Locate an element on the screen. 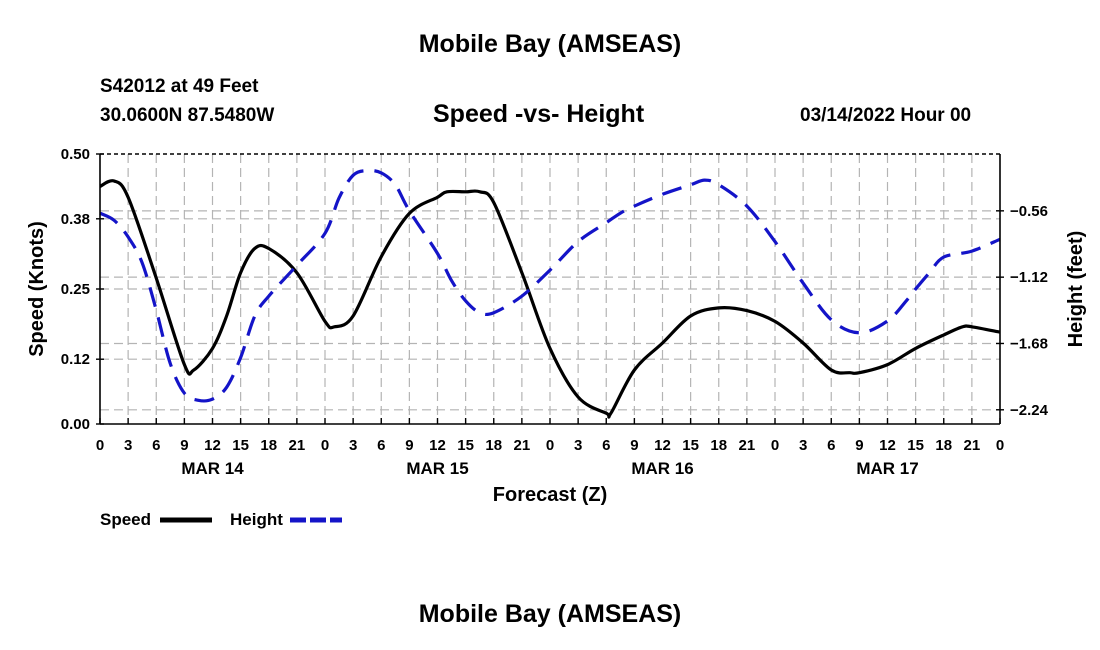 This screenshot has height=650, width=1100. y2-tick-label: −0.56 is located at coordinates (1029, 211).